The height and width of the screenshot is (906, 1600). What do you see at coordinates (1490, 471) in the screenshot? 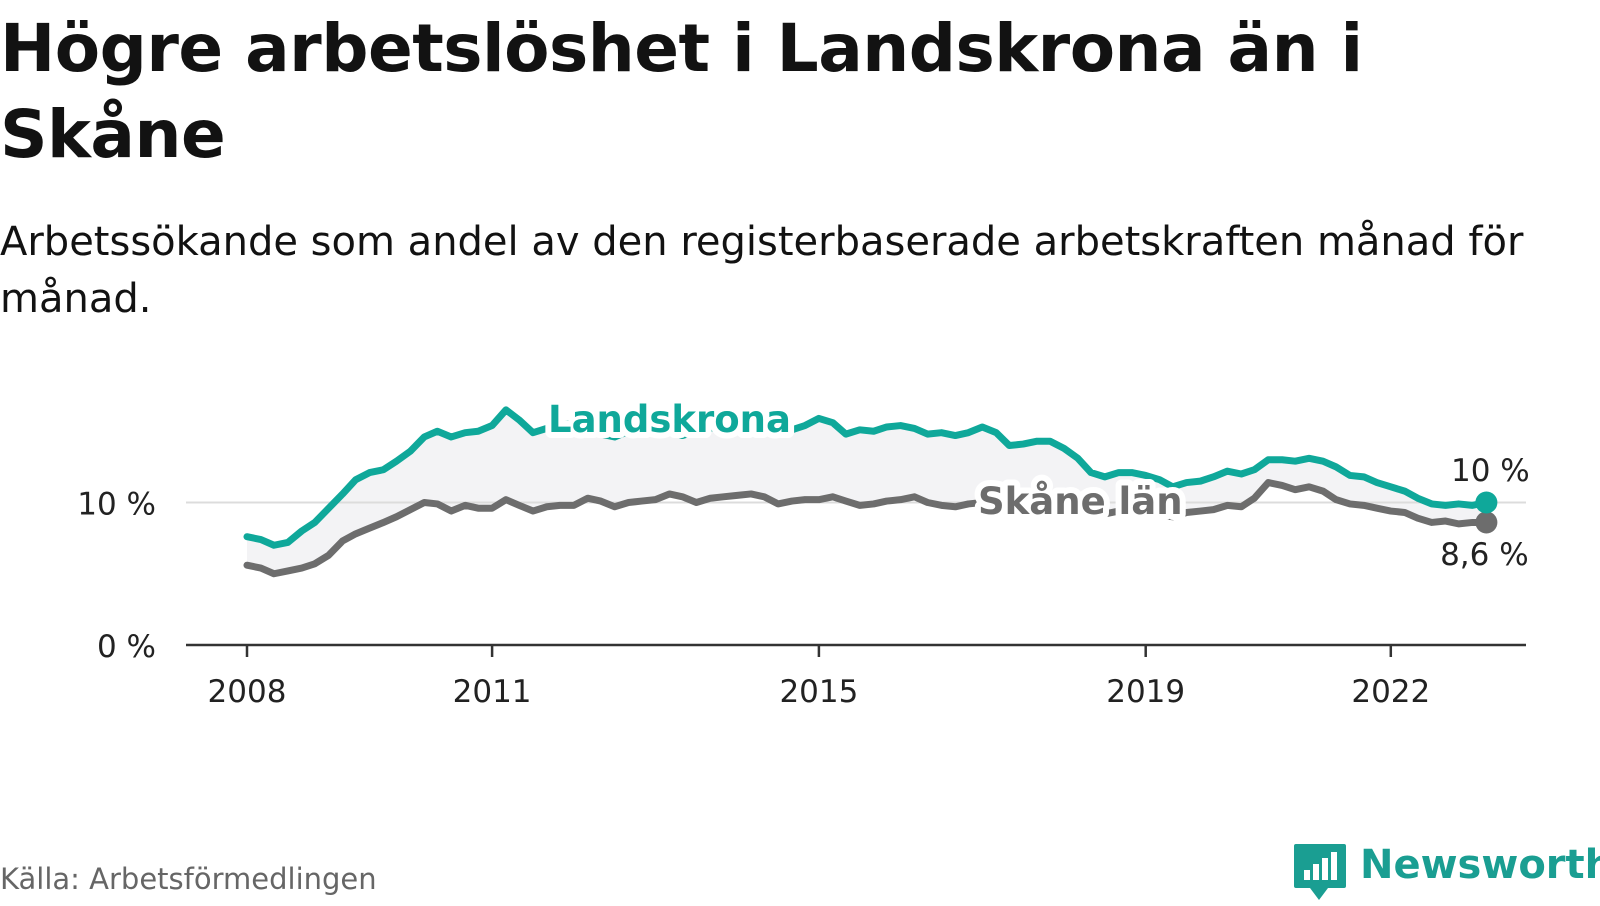
I see `end-value-landskrona: 10 %` at bounding box center [1490, 471].